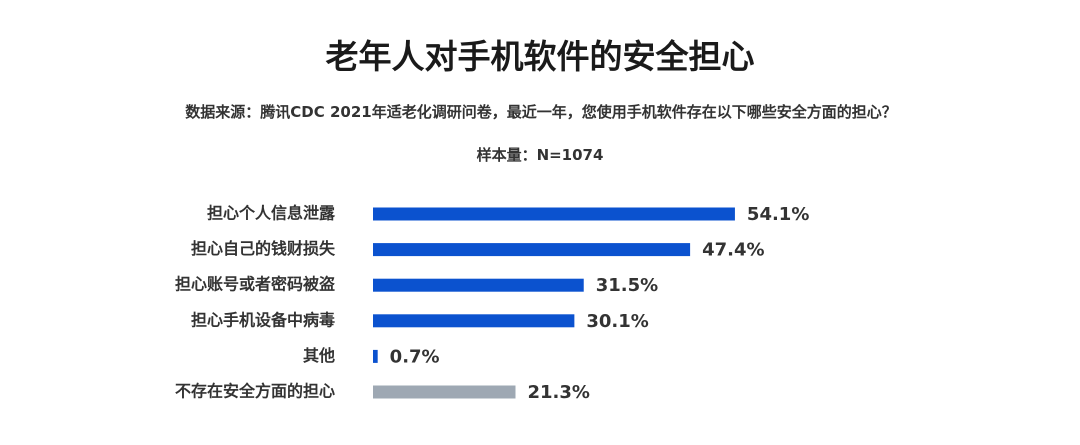 Image resolution: width=1080 pixels, height=445 pixels. I want to click on chart-title: 老年人对手机软件的安全担心, so click(540, 56).